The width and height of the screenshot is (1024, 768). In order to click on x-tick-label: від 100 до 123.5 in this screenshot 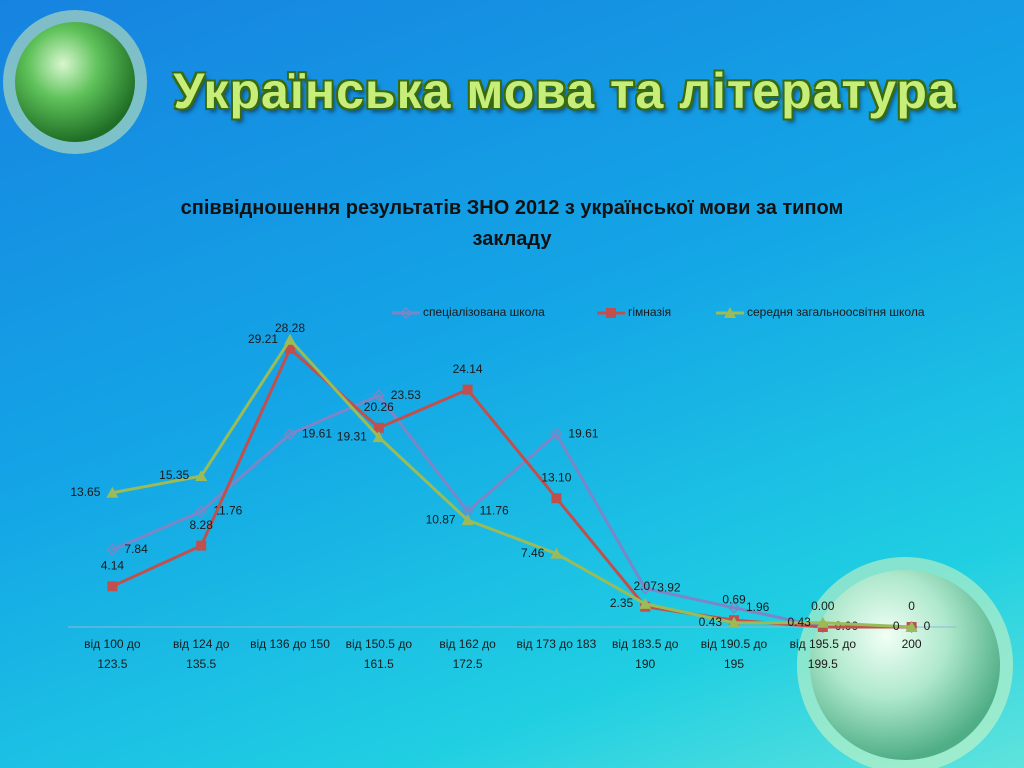, I will do `click(112, 654)`.